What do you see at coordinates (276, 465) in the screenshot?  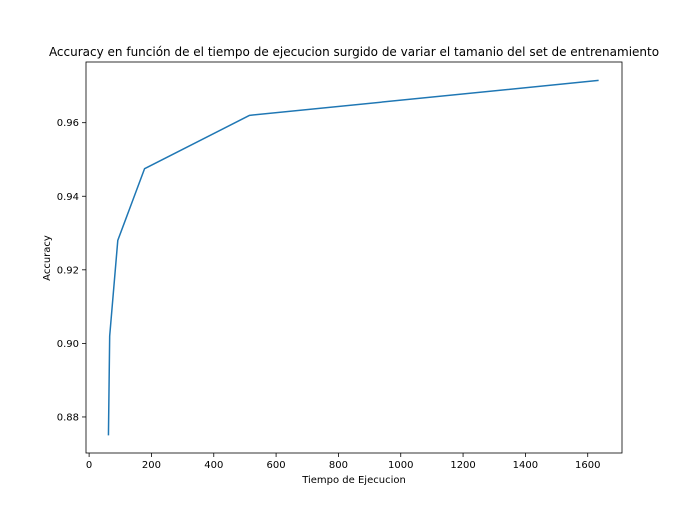 I see `x-tick-label: 600` at bounding box center [276, 465].